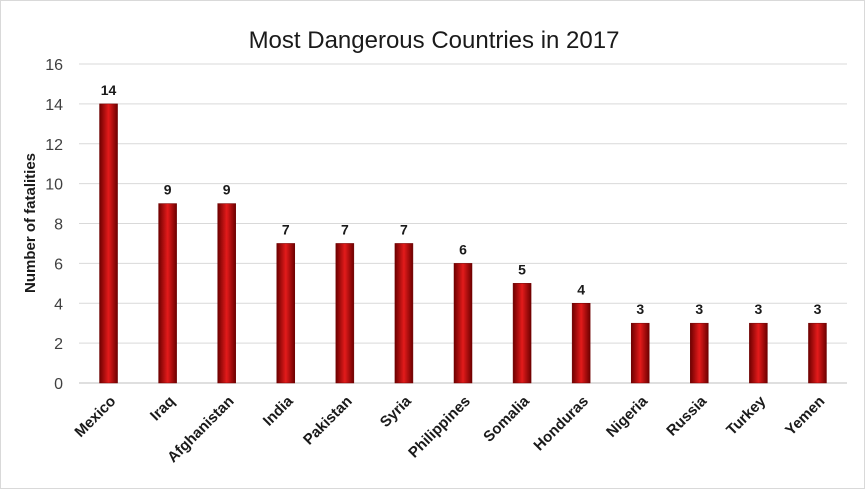  I want to click on y-tick-label: 2, so click(58, 344).